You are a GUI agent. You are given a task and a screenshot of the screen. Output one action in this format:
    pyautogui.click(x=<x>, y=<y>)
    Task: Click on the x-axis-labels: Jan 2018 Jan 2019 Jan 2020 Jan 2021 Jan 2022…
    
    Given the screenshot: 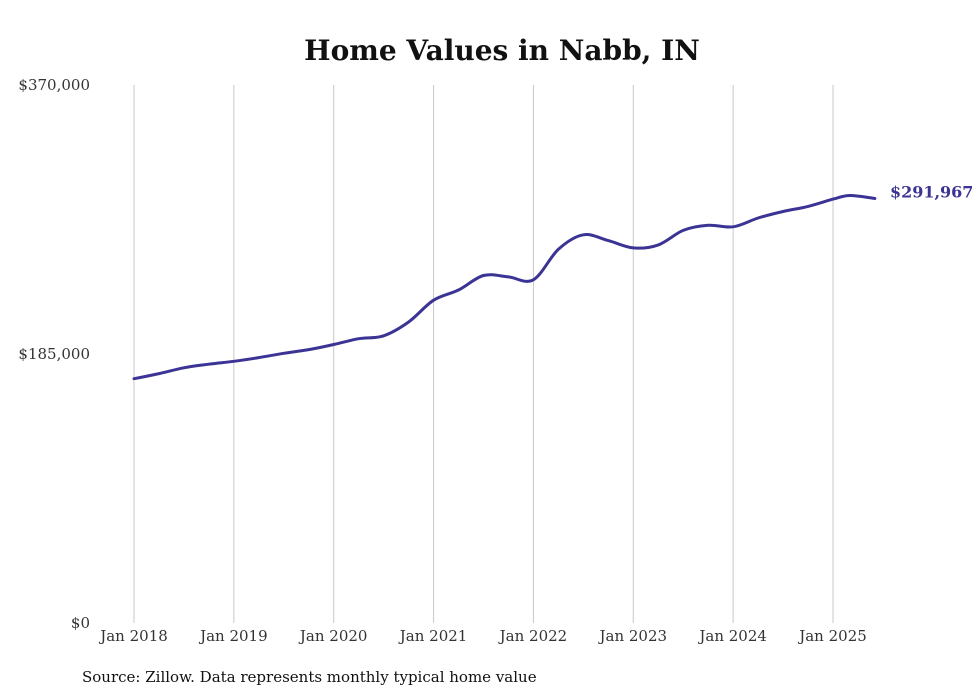 What is the action you would take?
    pyautogui.click(x=482, y=636)
    